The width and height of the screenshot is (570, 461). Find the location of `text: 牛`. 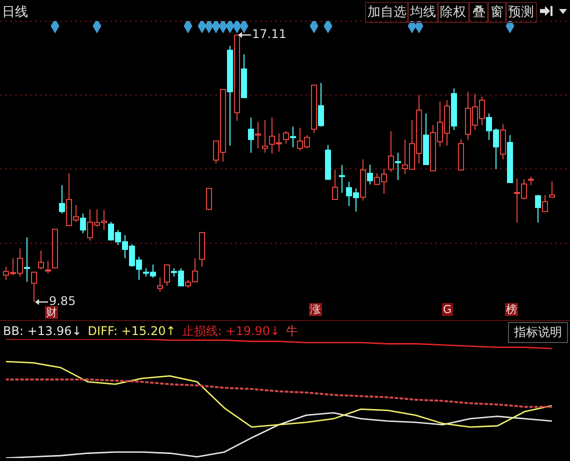

text: 牛 is located at coordinates (292, 331).